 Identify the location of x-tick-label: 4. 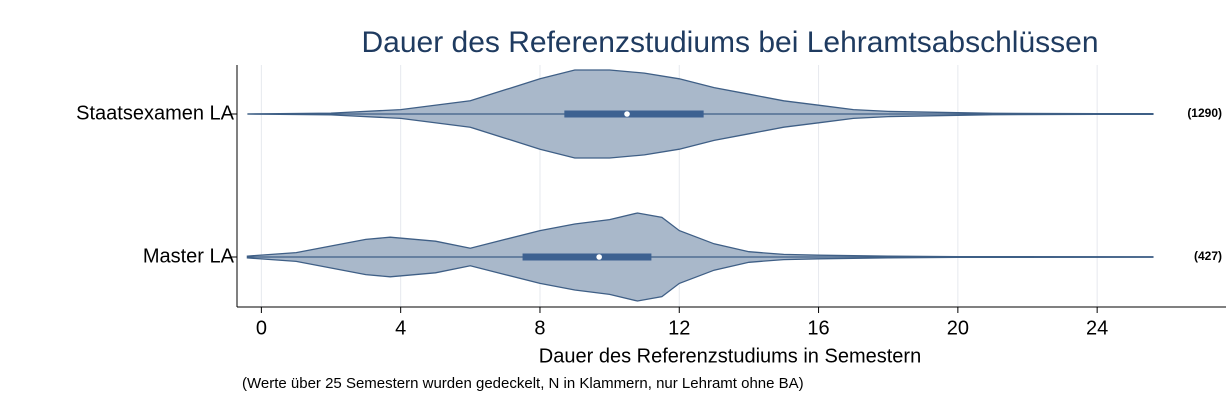
(400, 328).